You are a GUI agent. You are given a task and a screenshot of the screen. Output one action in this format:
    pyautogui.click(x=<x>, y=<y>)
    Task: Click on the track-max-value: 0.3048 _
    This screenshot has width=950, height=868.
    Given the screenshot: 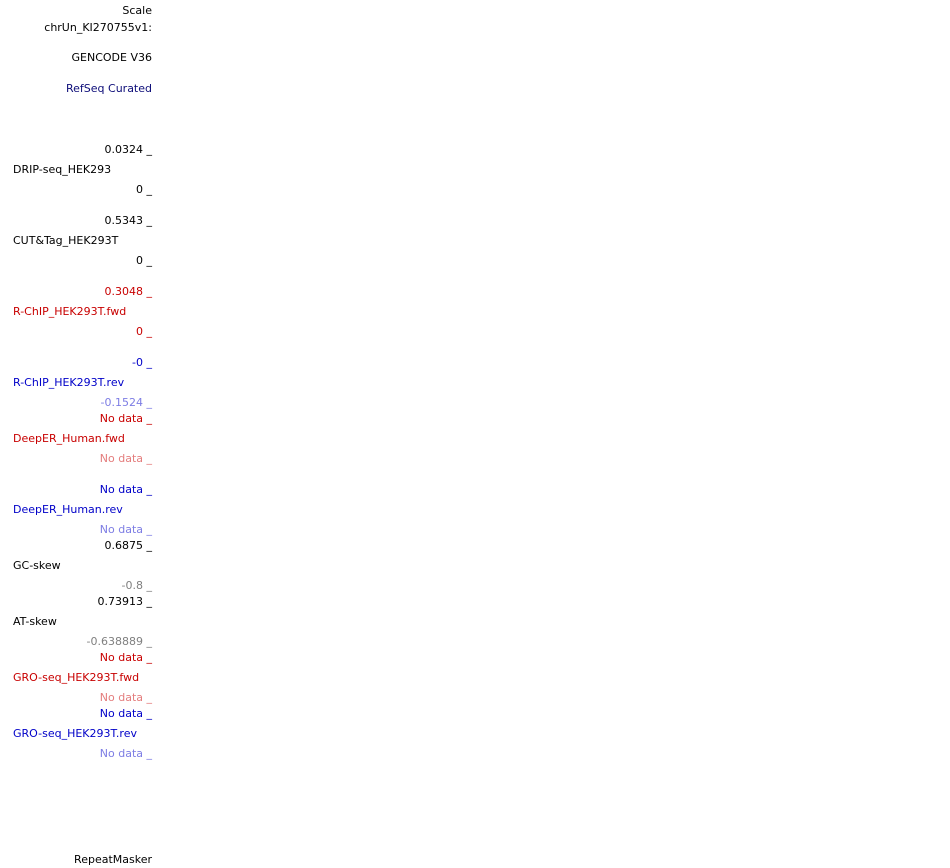 What is the action you would take?
    pyautogui.click(x=128, y=291)
    